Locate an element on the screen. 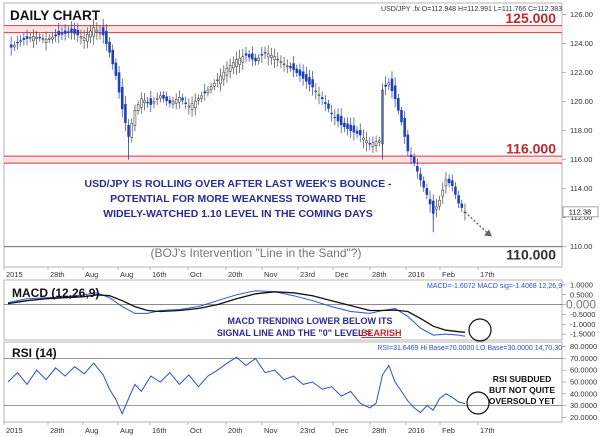  macd-signal-line is located at coordinates (236, 312).